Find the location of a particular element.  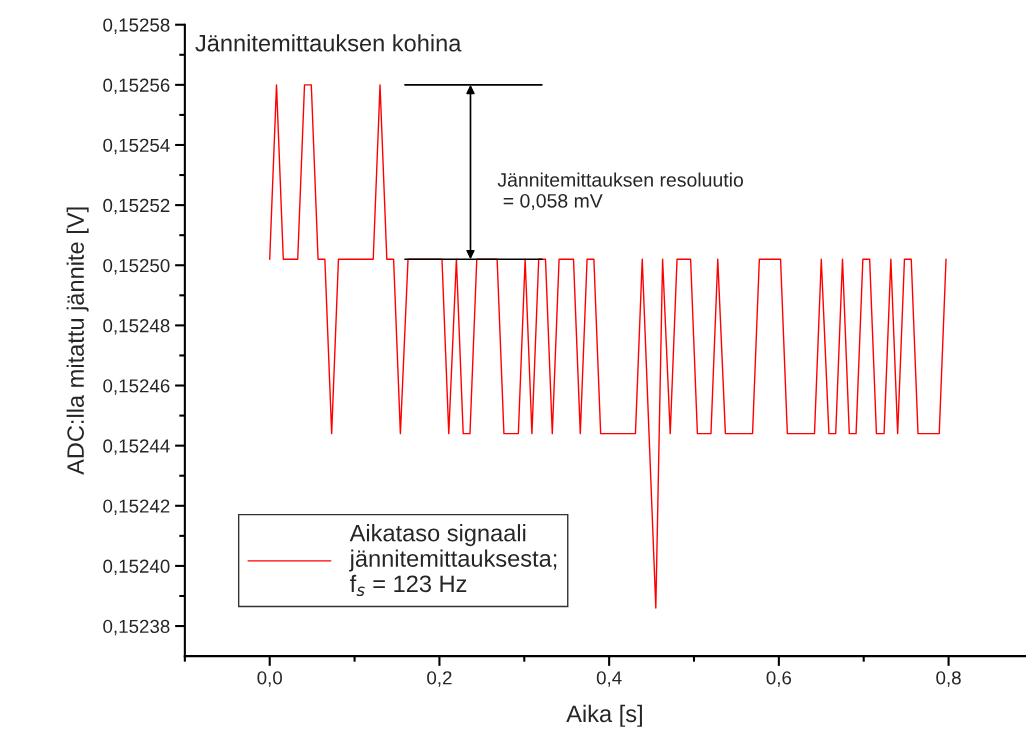

y-tick-label: 0,15252 is located at coordinates (136, 206).